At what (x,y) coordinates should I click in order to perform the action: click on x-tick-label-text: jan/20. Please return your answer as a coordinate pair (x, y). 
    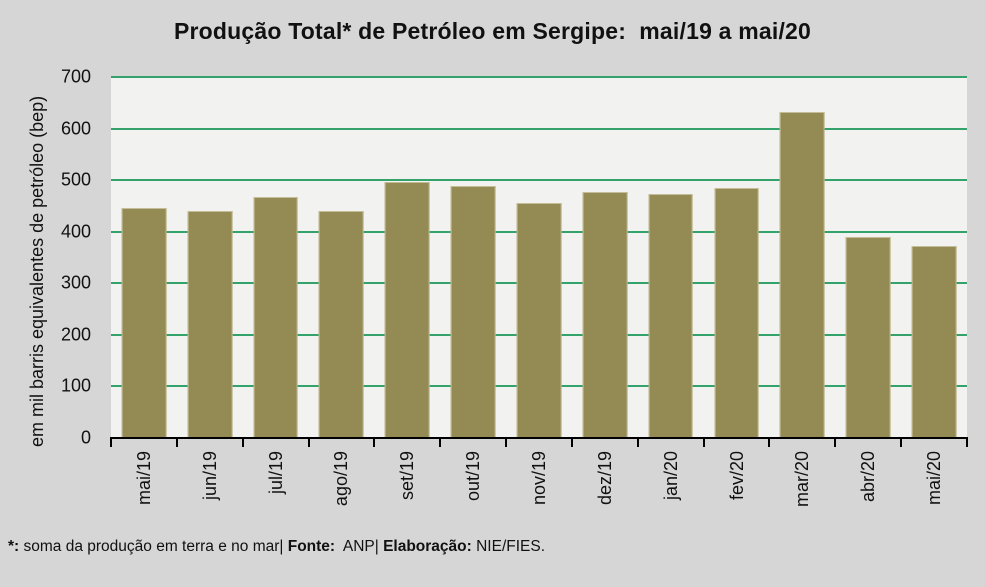
    Looking at the image, I should click on (670, 476).